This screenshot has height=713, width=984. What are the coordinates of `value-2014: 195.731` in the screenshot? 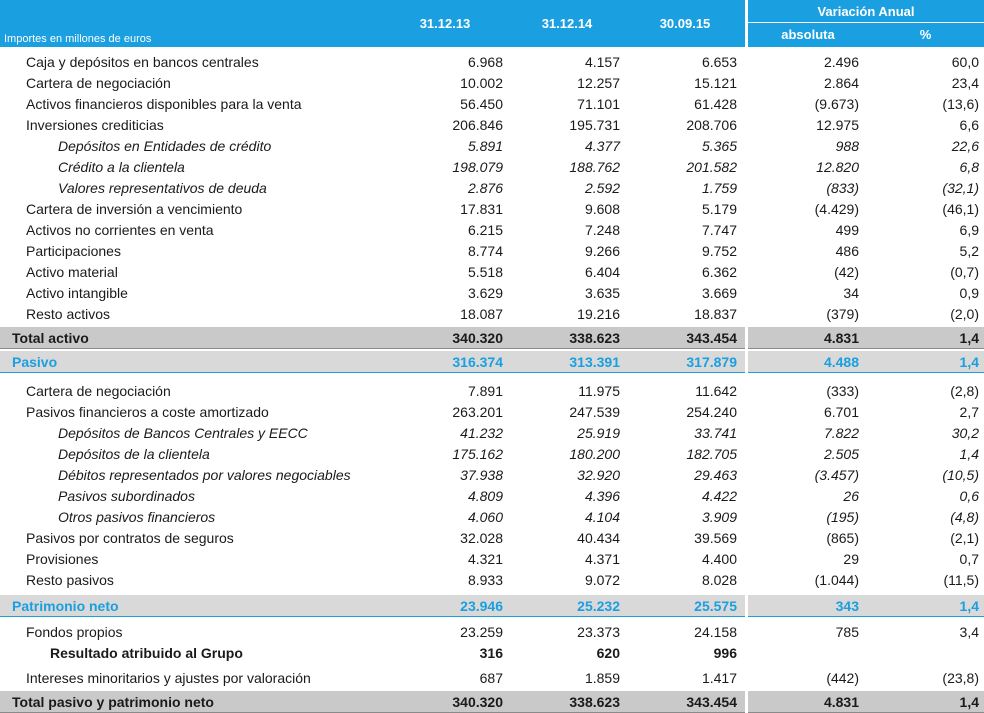 It's located at (594, 125).